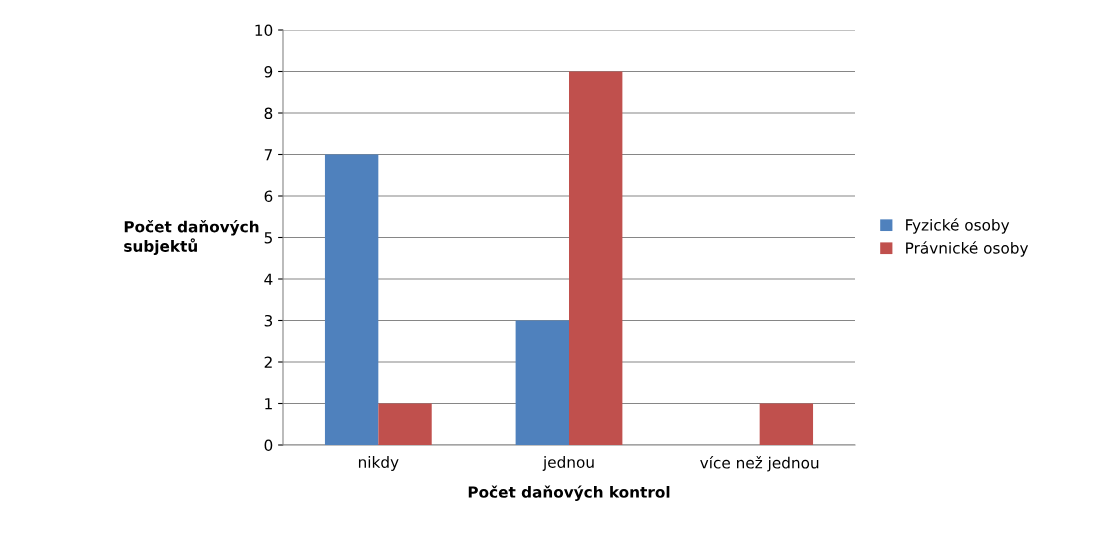 This screenshot has height=536, width=1095. Describe the element at coordinates (967, 249) in the screenshot. I see `legend-label: Právnické osoby` at that location.